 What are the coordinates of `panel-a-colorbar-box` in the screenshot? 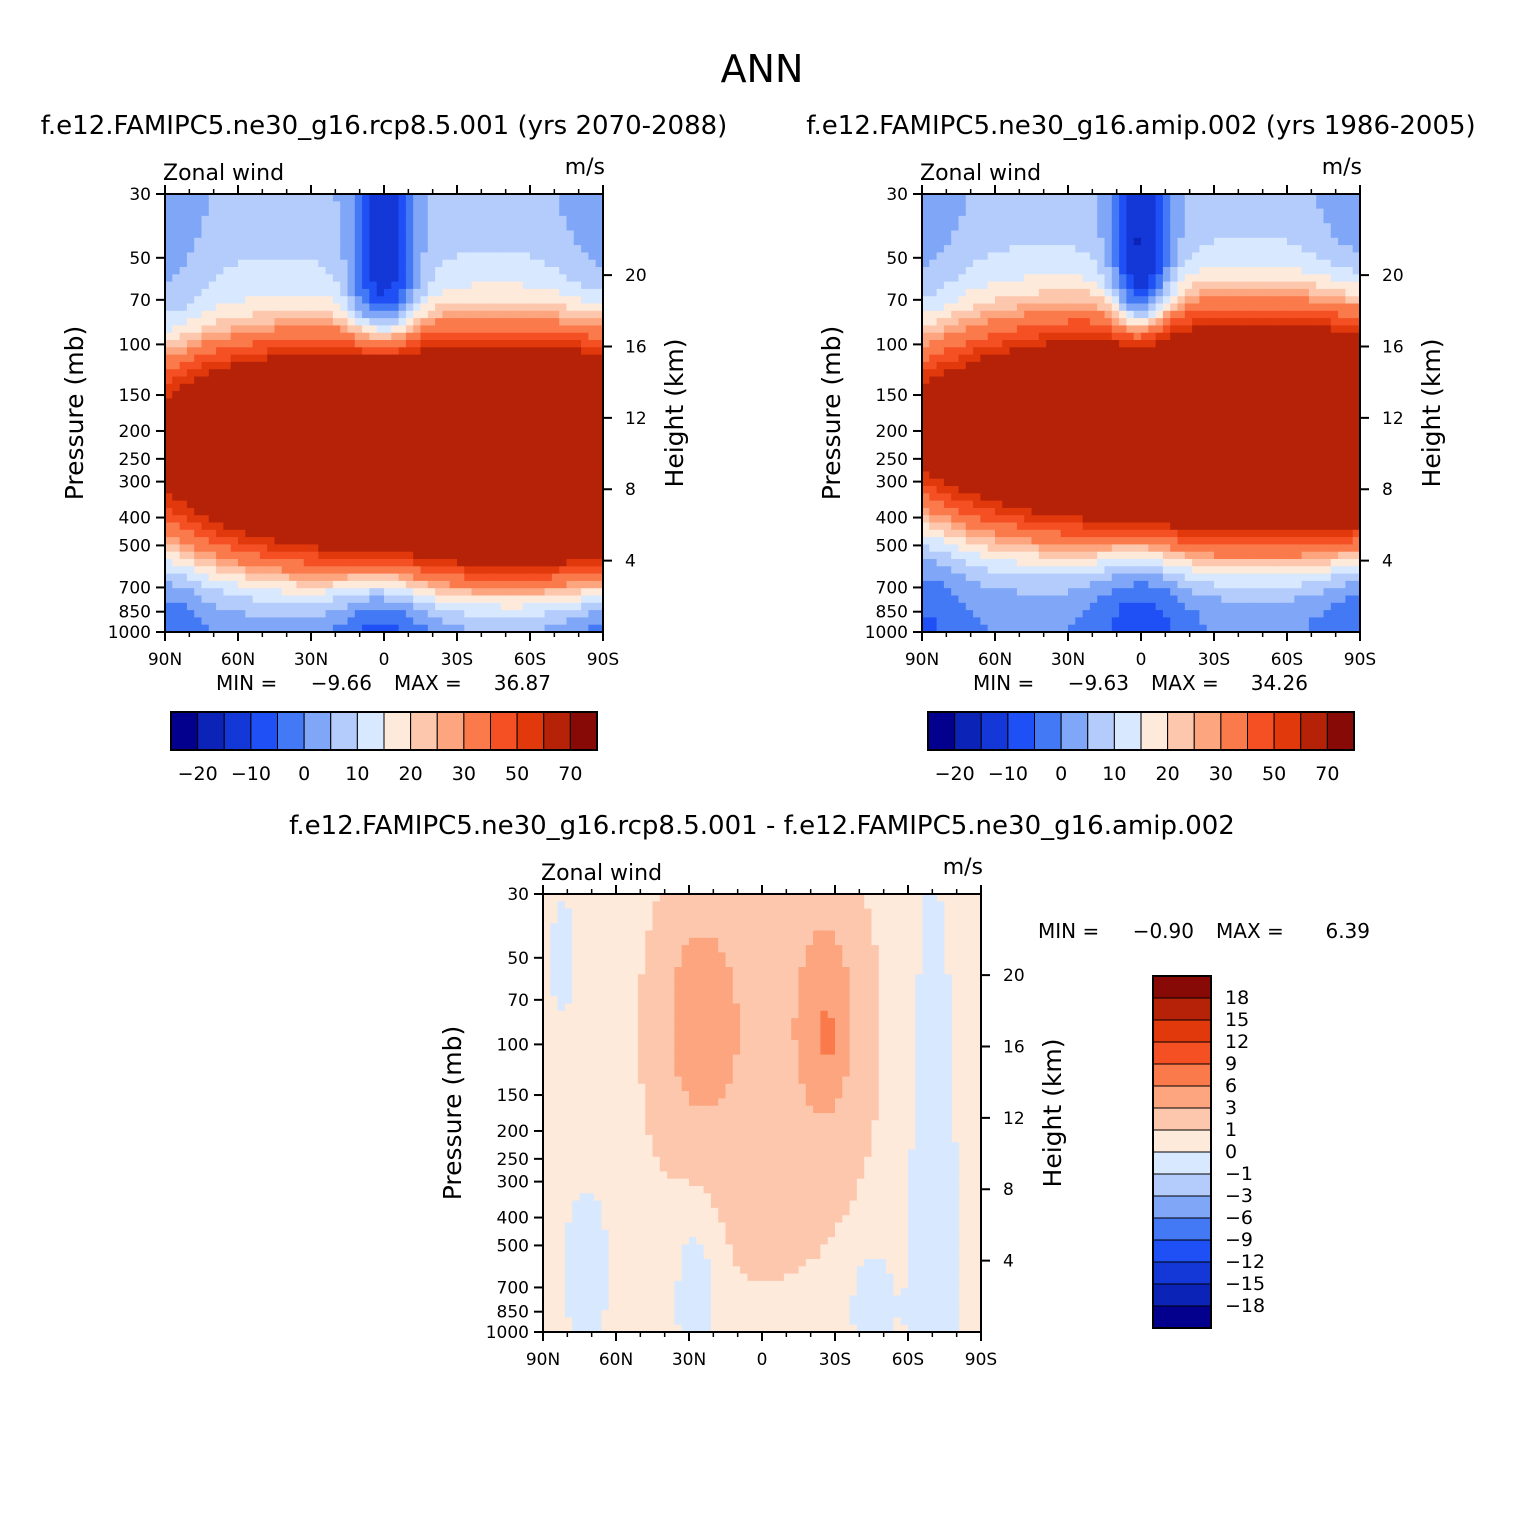 It's located at (237, 731).